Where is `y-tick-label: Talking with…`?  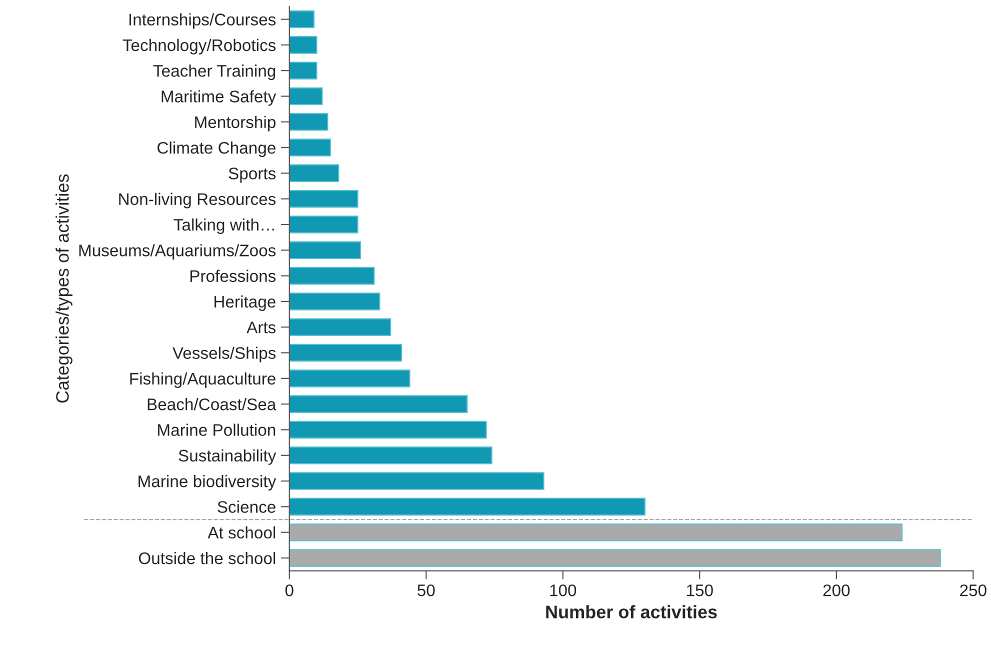
y-tick-label: Talking with… is located at coordinates (224, 226).